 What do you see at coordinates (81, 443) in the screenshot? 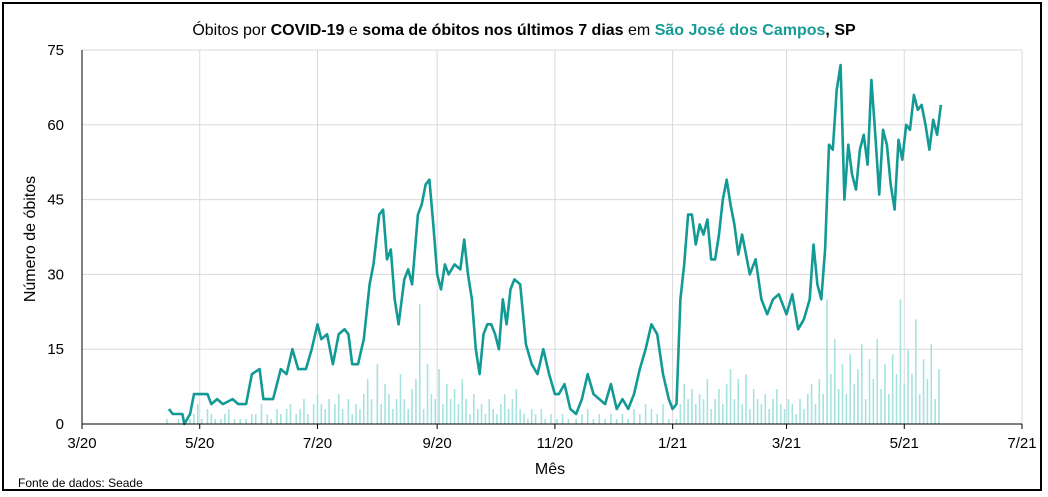
I see `x-tick-label: 3/20` at bounding box center [81, 443].